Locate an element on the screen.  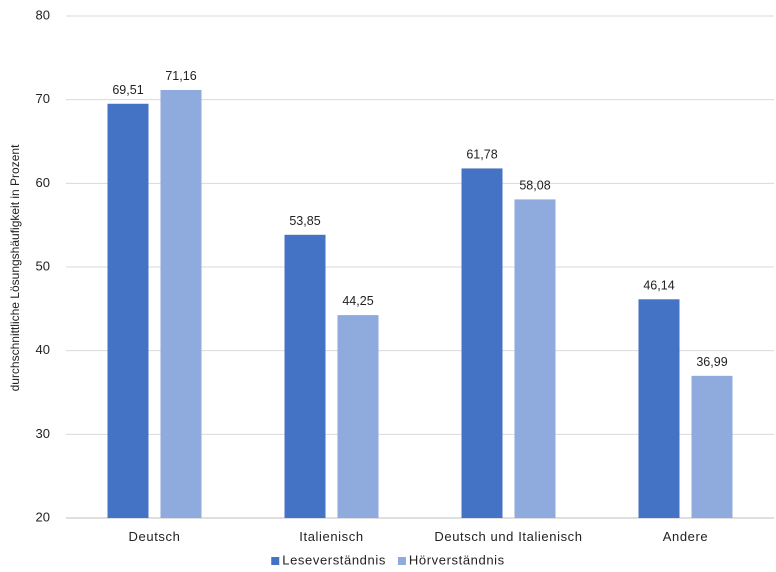
y-tick-label-80: 80 is located at coordinates (43, 14).